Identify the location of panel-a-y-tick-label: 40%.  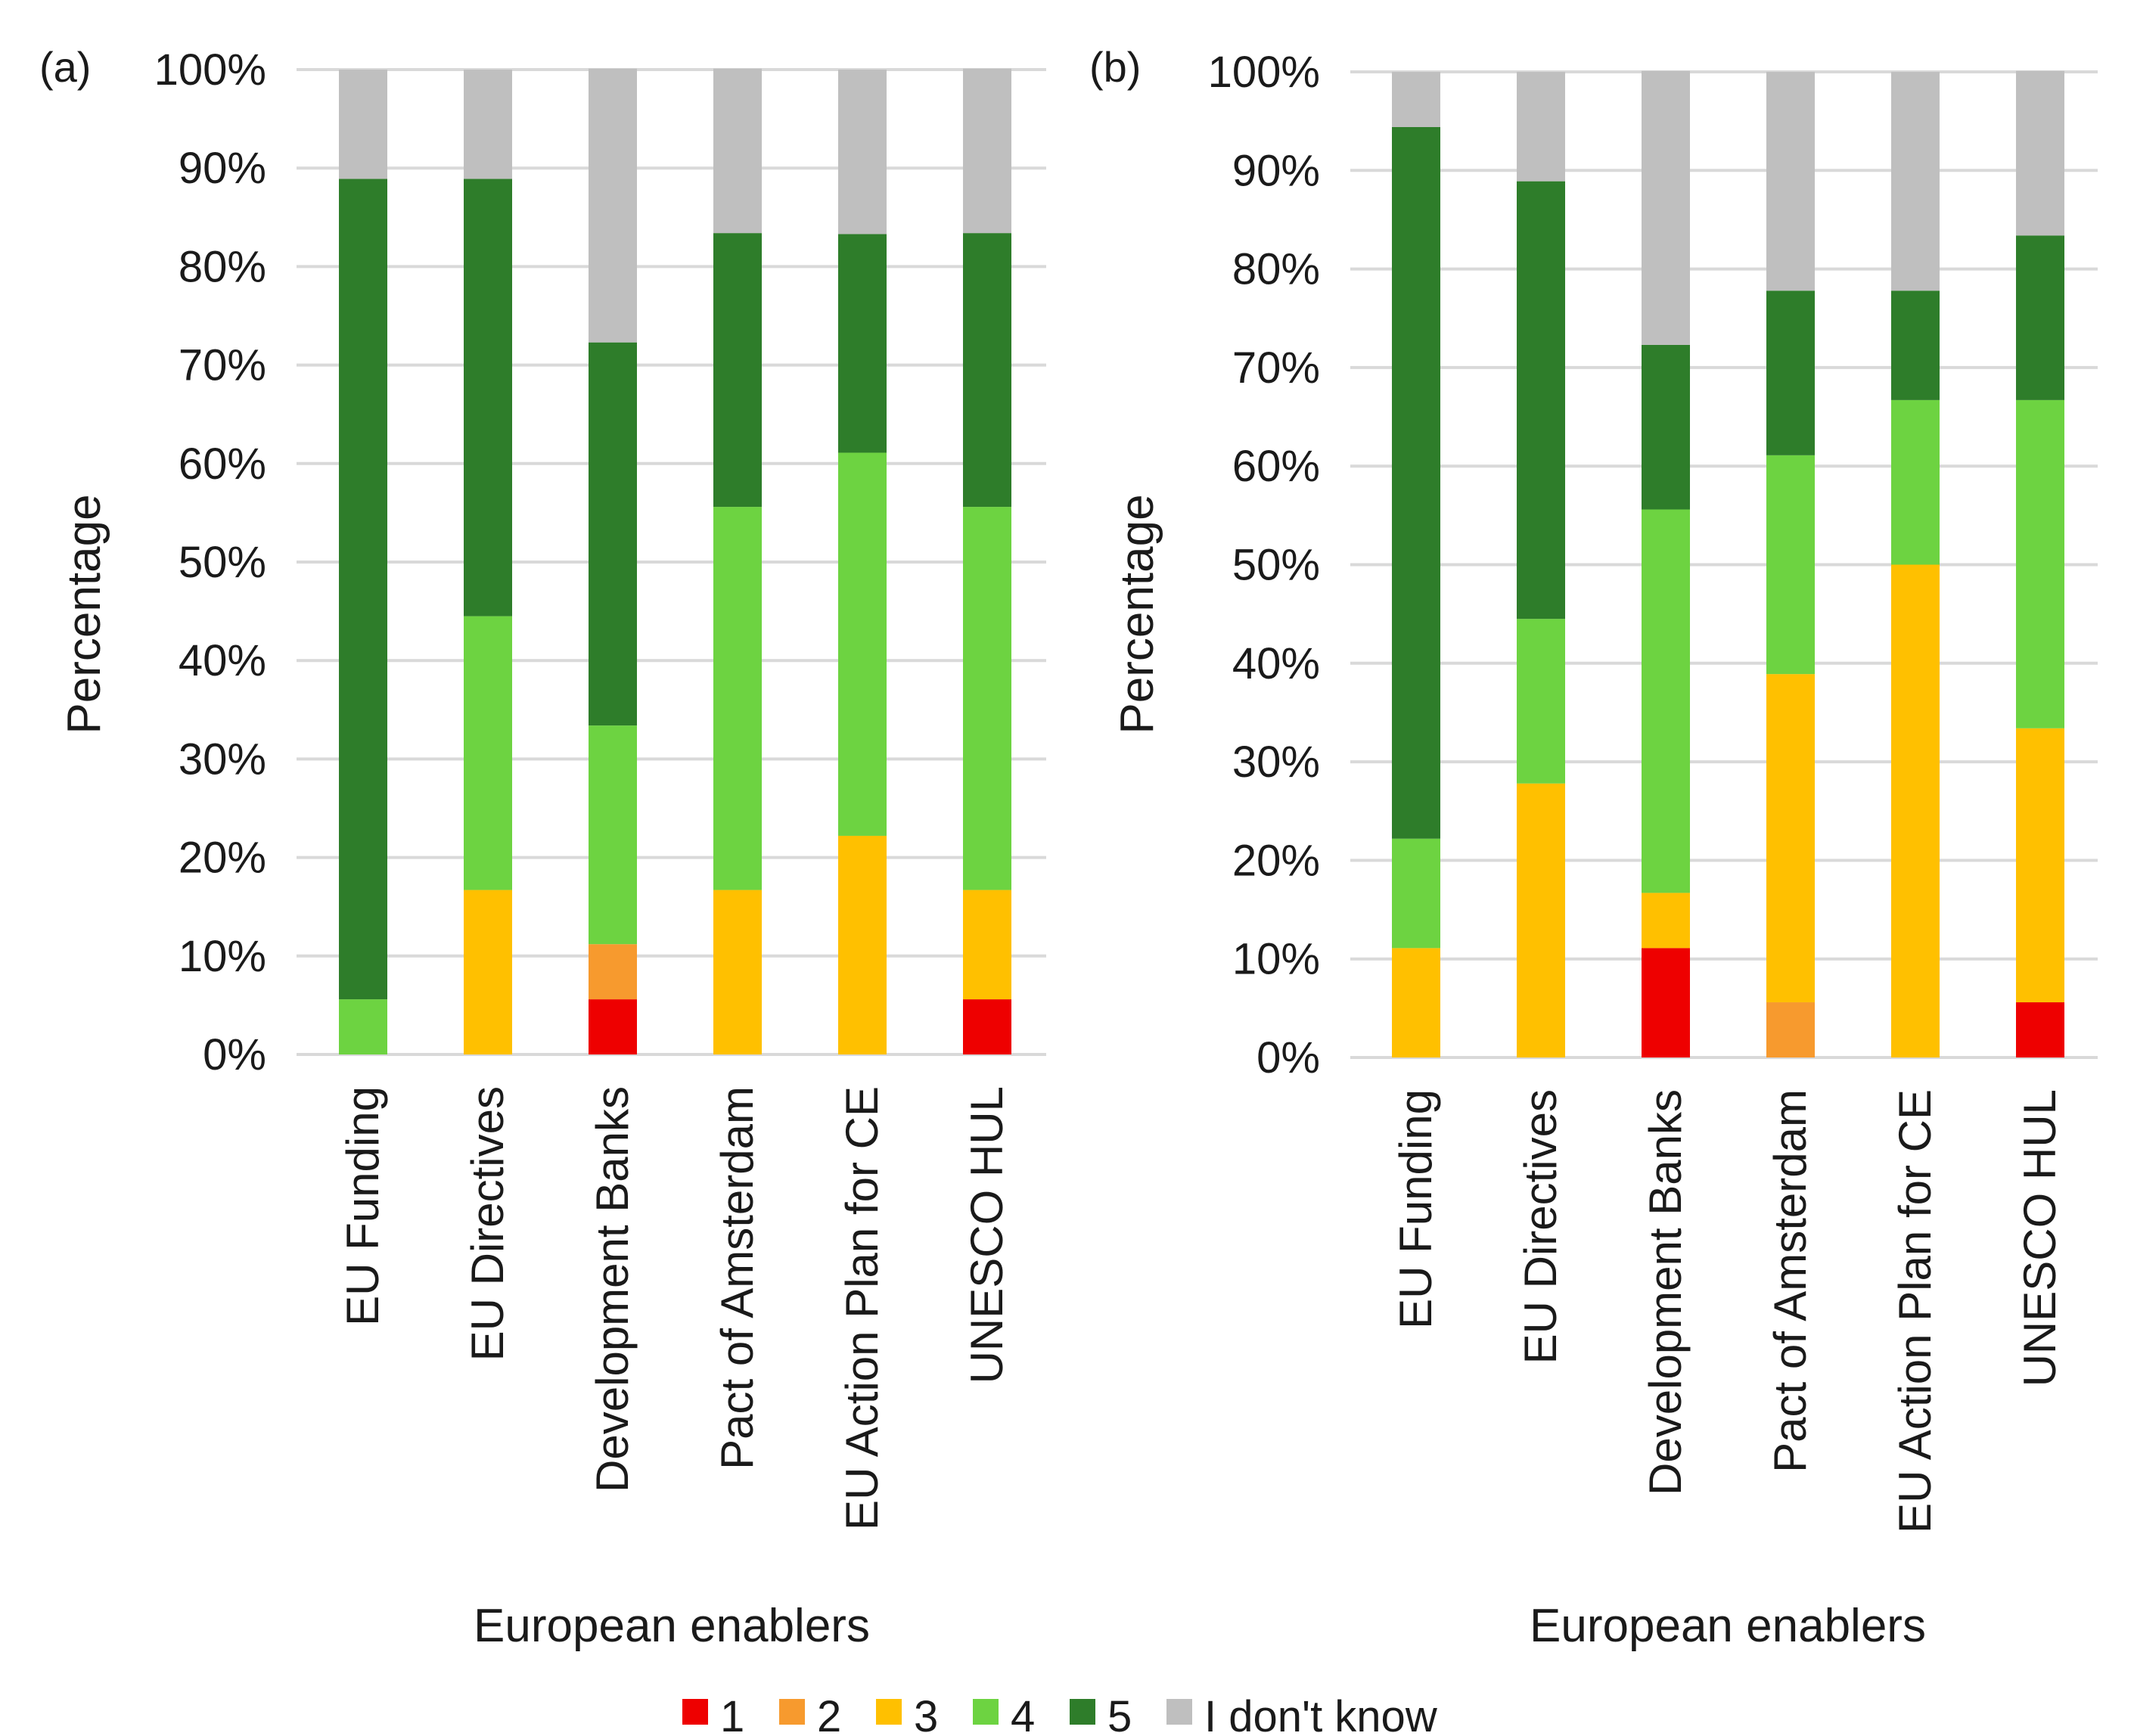
(222, 660).